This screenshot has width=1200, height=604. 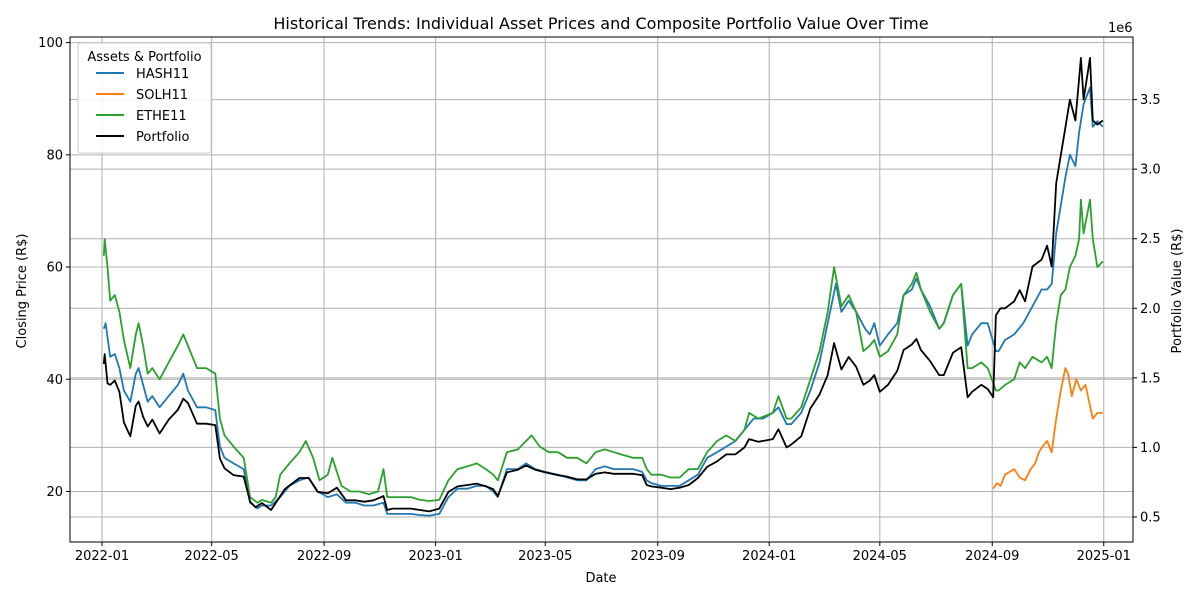 I want to click on x-tick-label: 2022-01, so click(x=102, y=556).